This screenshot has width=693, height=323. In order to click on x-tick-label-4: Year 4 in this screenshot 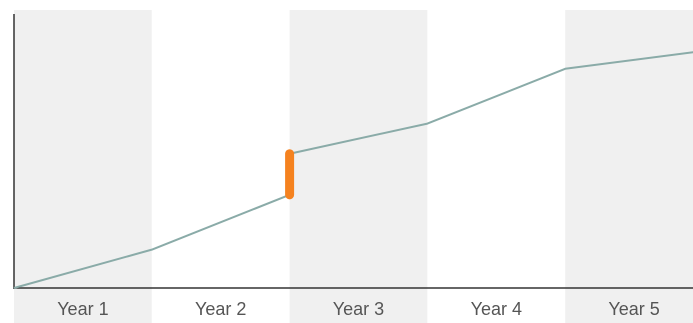, I will do `click(496, 309)`.